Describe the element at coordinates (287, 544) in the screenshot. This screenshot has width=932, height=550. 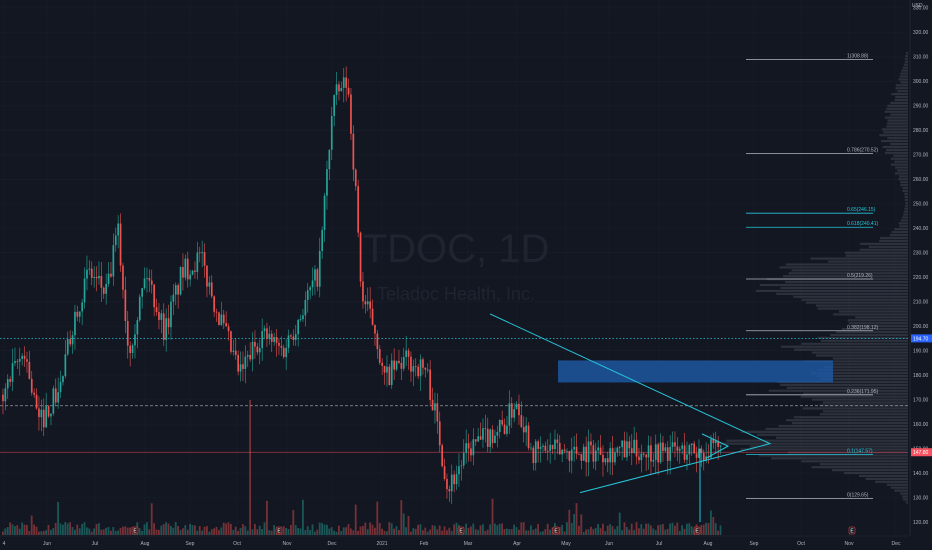
I see `time-tick-label: Nov` at that location.